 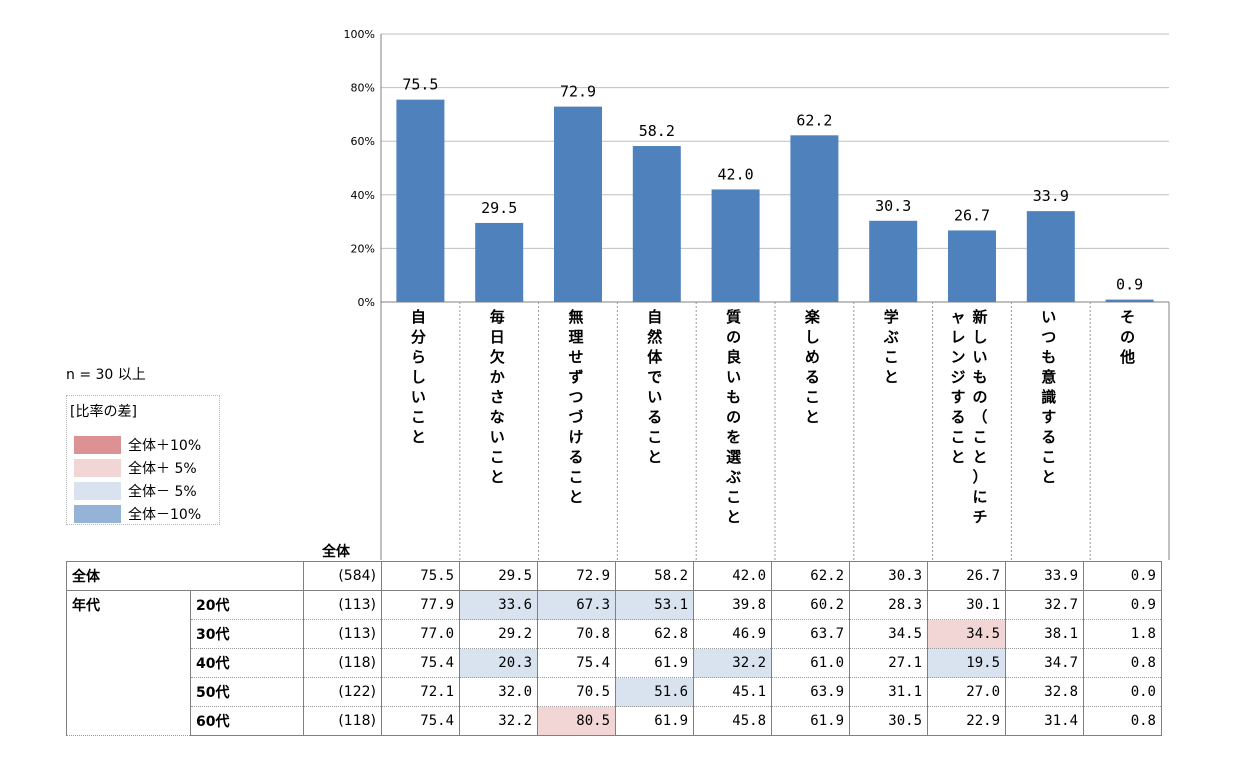 I want to click on table-cell: 31.1, so click(x=888, y=692).